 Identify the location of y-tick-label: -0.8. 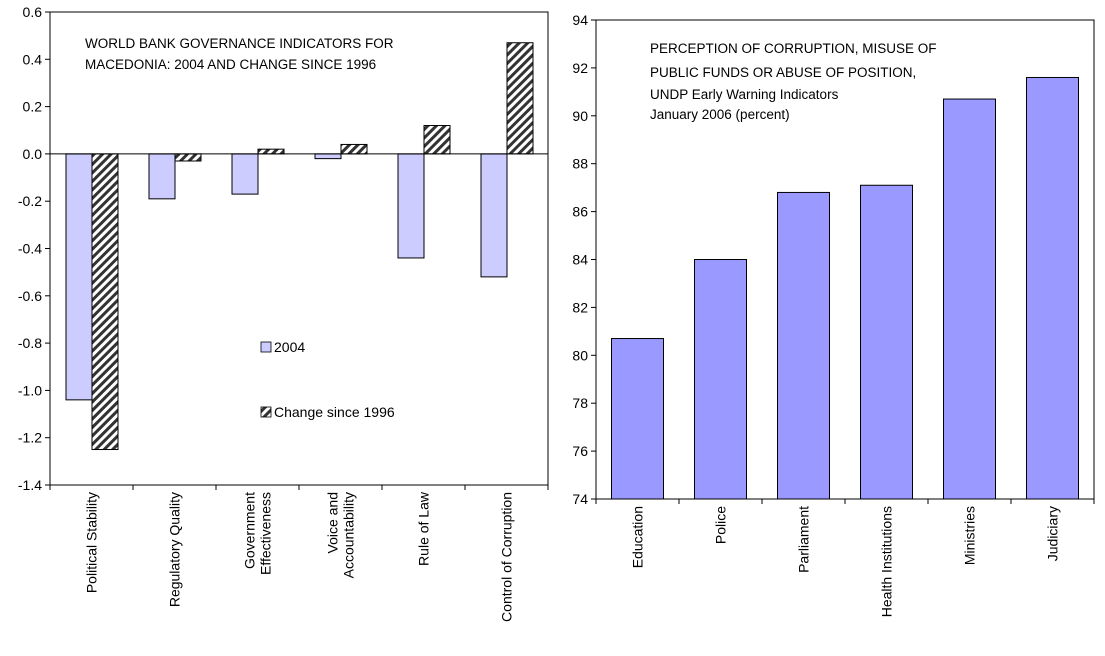
(30, 343).